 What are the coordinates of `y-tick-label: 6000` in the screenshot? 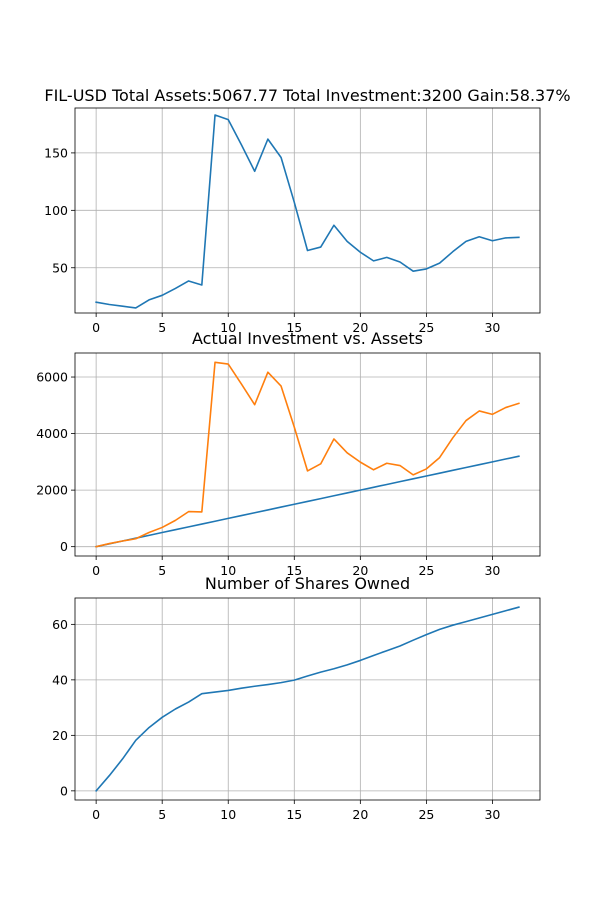 It's located at (52, 377).